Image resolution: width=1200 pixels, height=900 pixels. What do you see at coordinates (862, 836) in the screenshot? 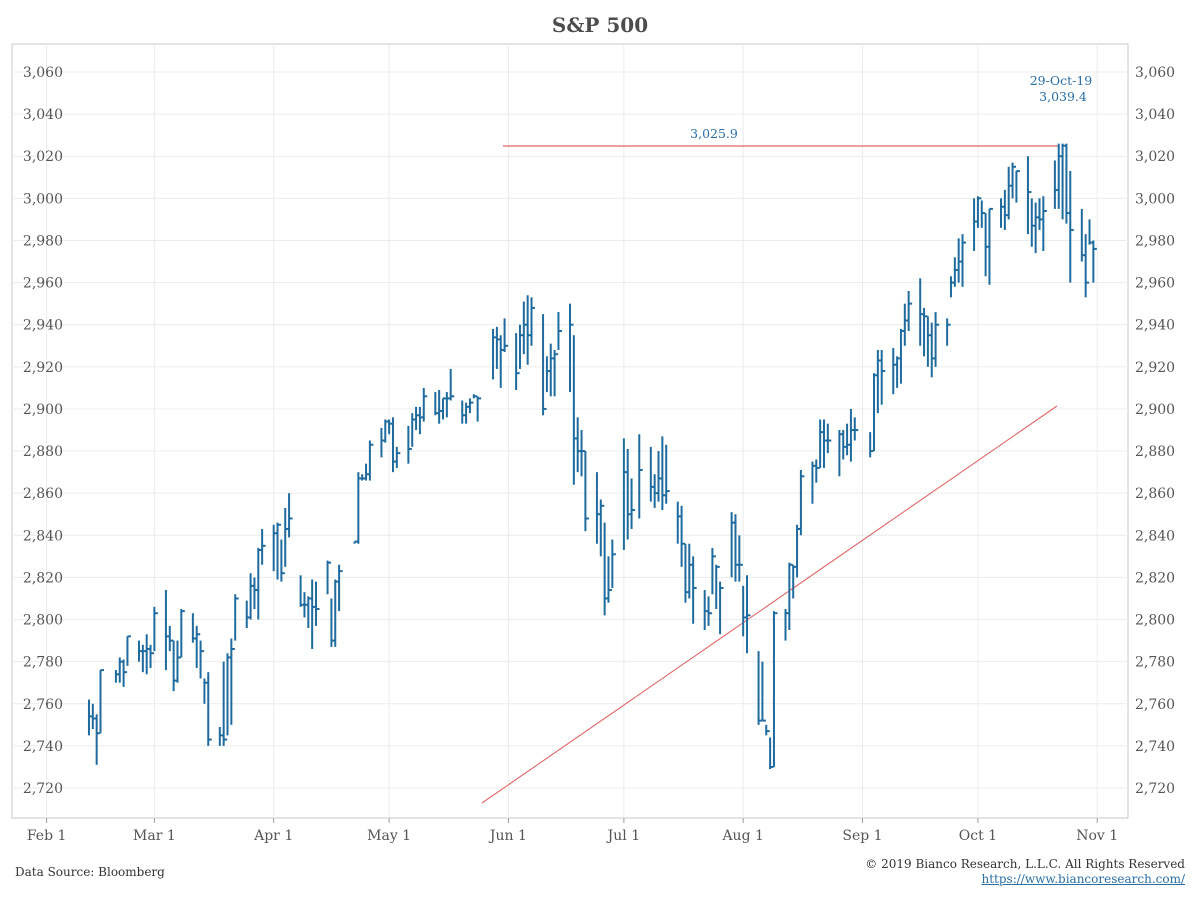
I see `x-tick-label: Sep 1` at bounding box center [862, 836].